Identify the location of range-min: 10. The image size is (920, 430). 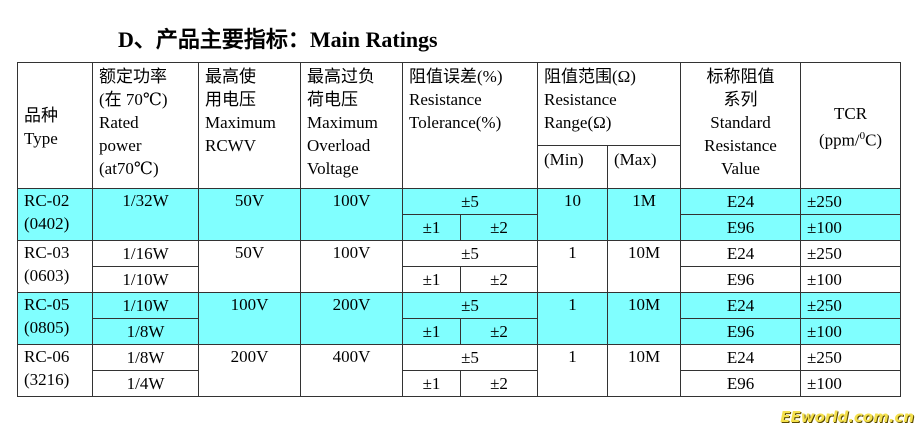
(573, 214).